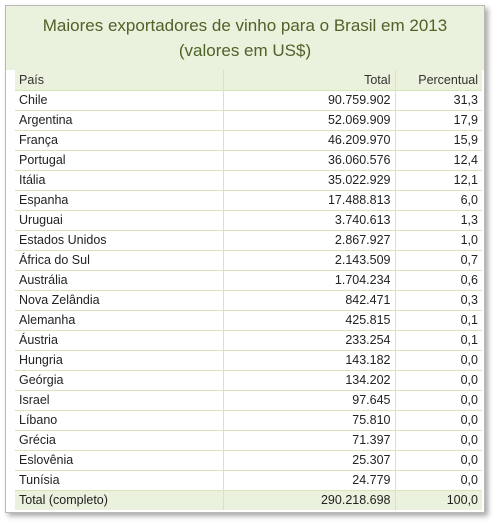 This screenshot has height=525, width=497. Describe the element at coordinates (119, 440) in the screenshot. I see `country-cell: Grécia` at that location.